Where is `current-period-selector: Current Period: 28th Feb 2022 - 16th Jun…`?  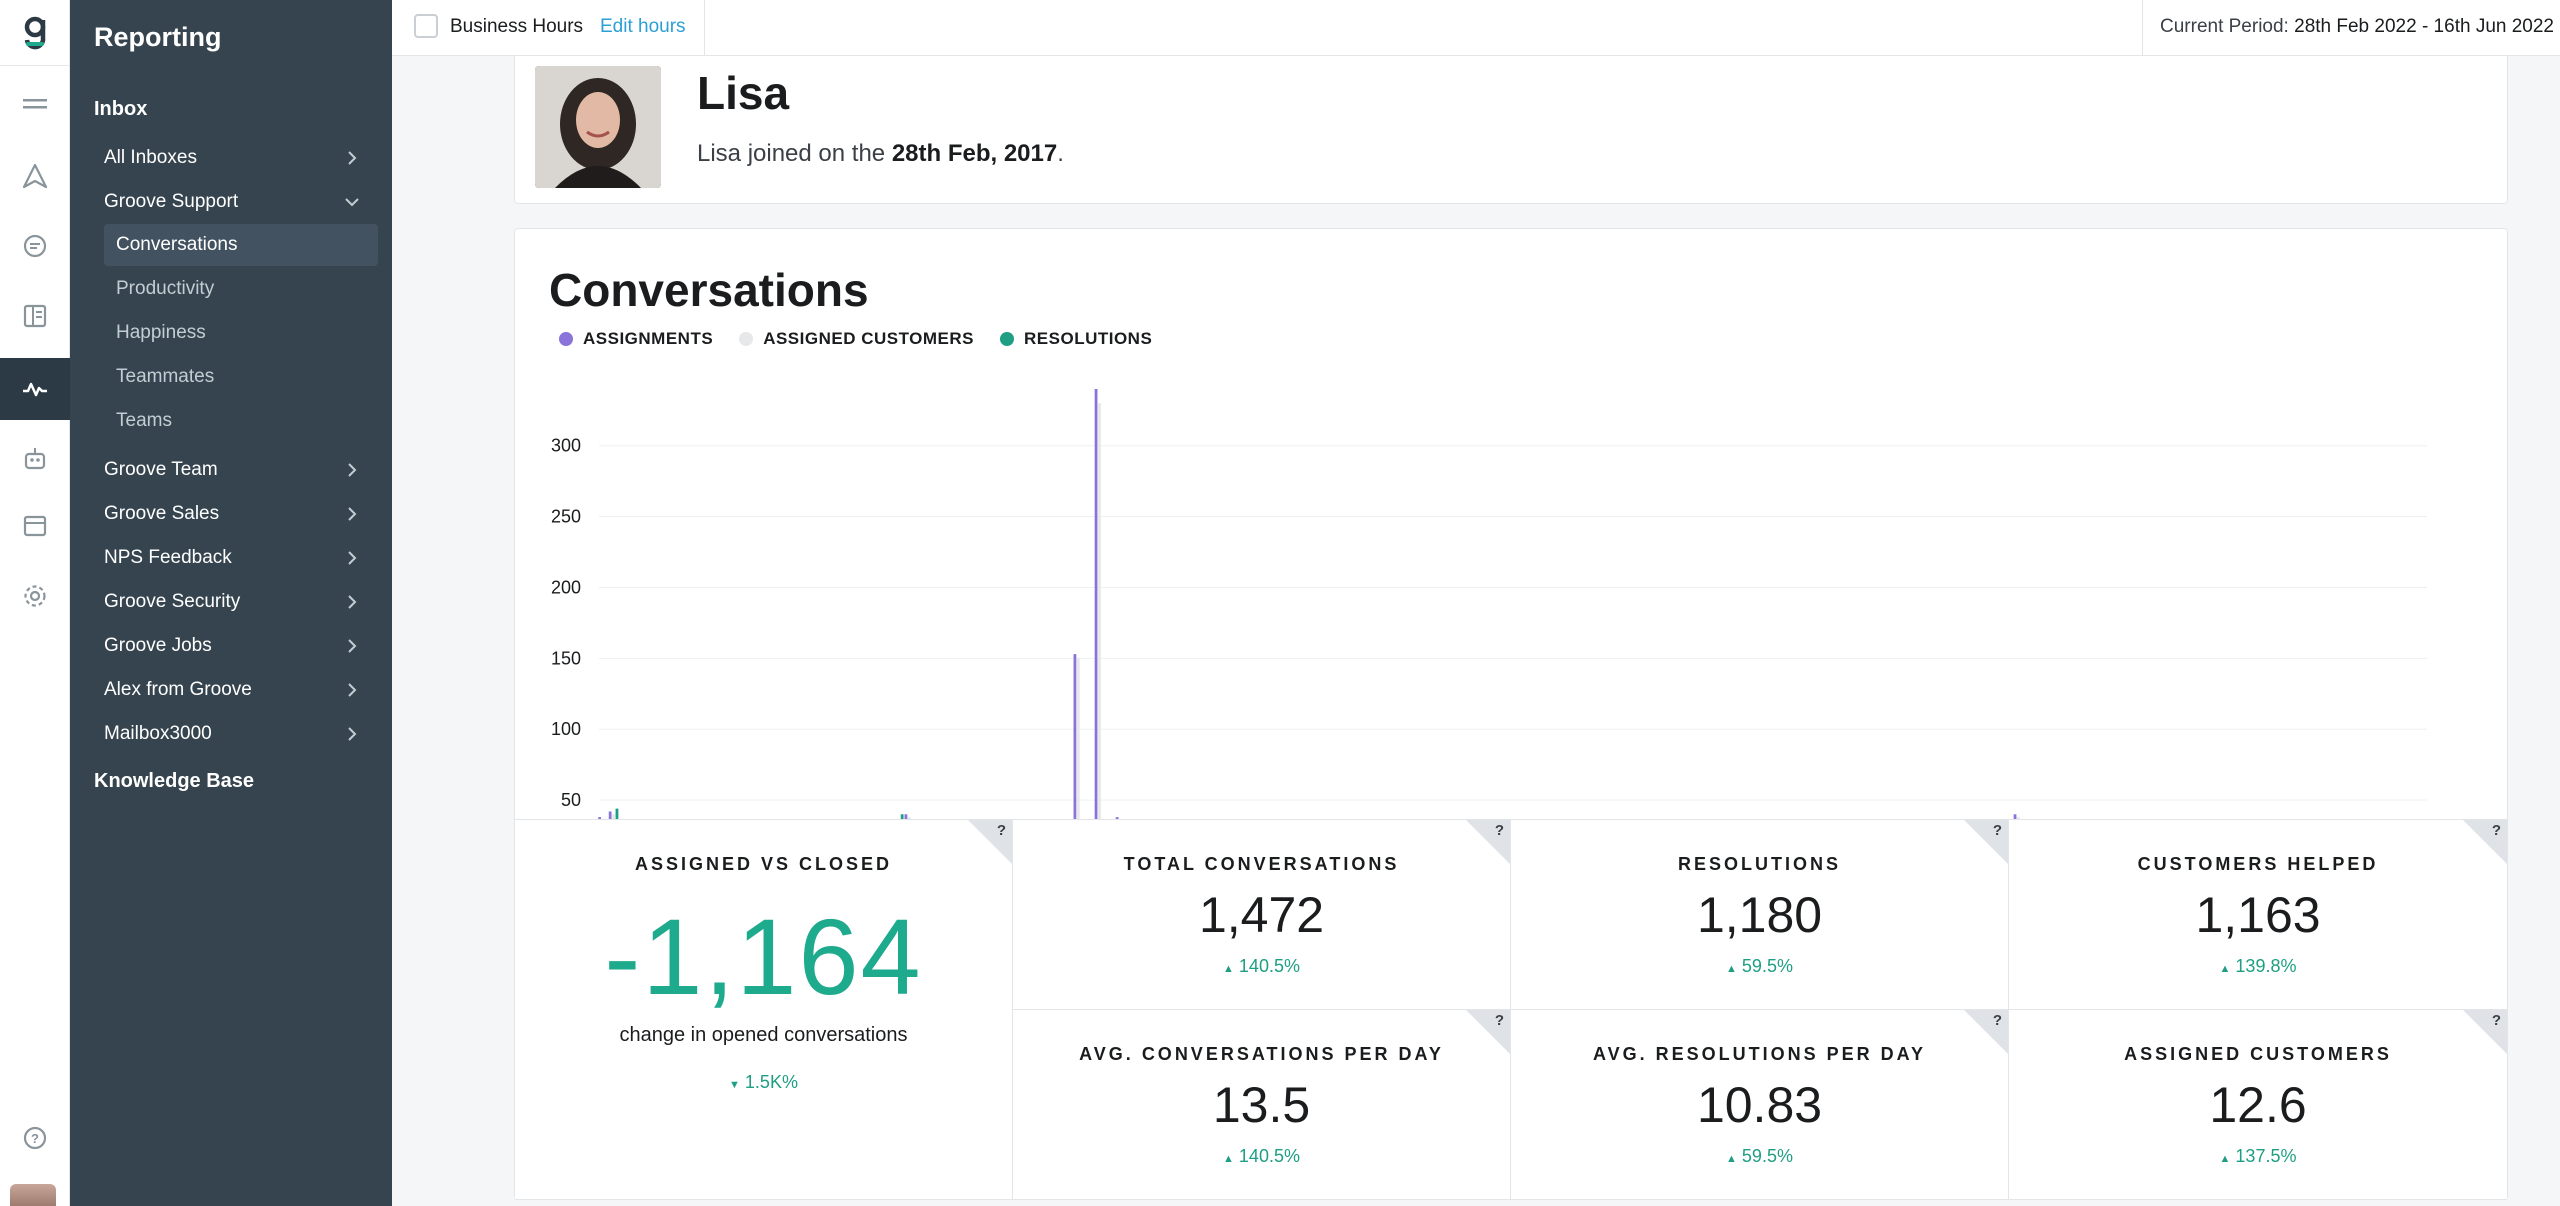 current-period-selector: Current Period: 28th Feb 2022 - 16th Jun… is located at coordinates (2360, 27).